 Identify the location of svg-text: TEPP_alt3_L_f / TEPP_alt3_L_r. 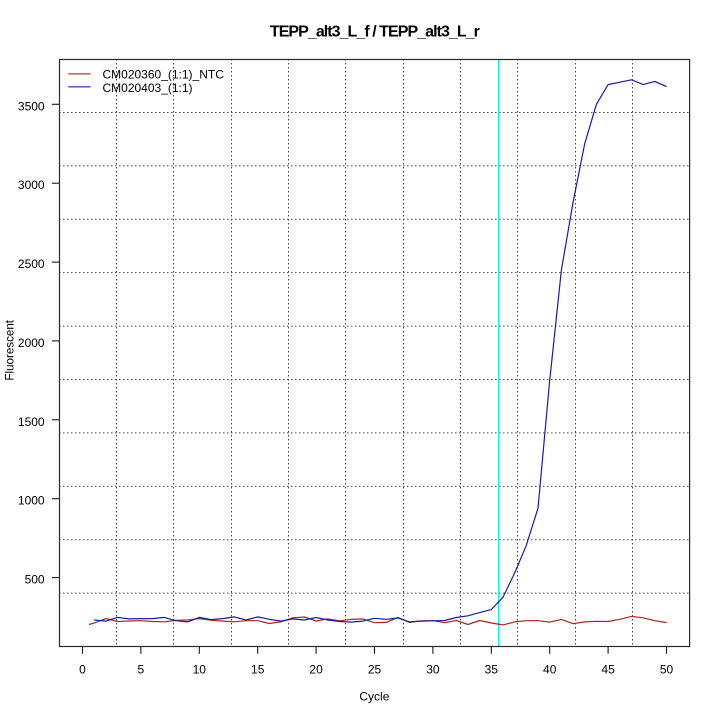
(375, 32).